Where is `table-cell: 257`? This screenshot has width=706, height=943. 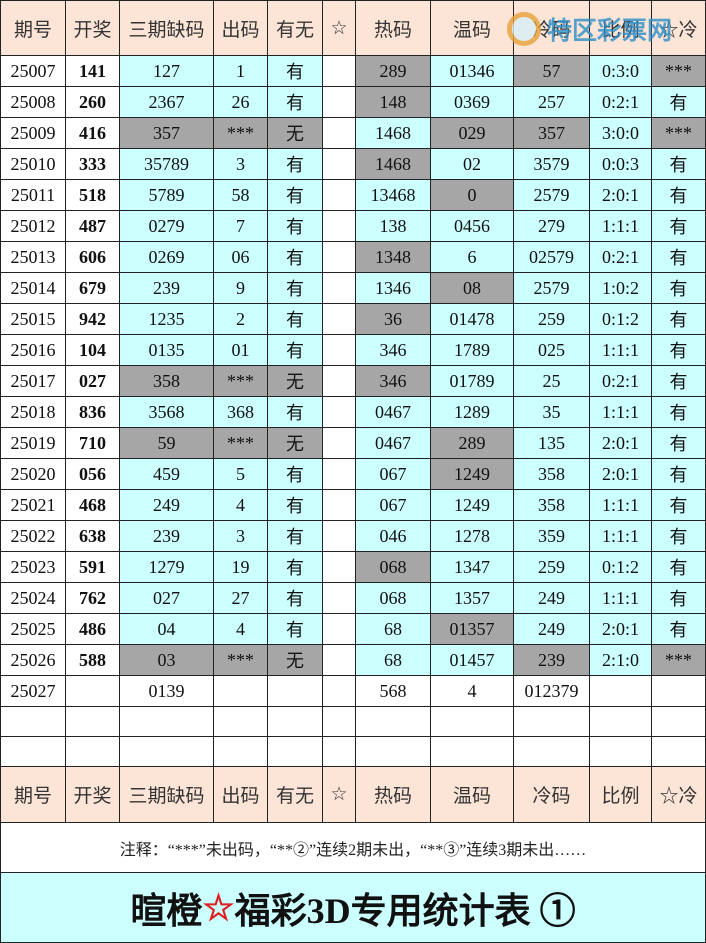
table-cell: 257 is located at coordinates (552, 102).